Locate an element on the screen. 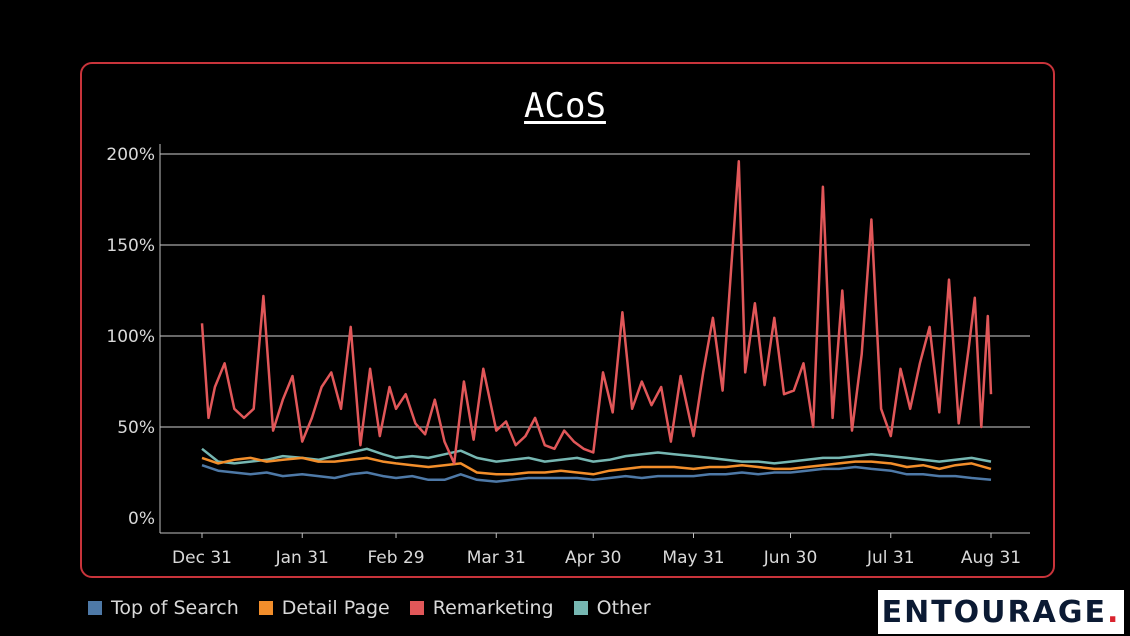  y-tick-label: 0% is located at coordinates (141, 519).